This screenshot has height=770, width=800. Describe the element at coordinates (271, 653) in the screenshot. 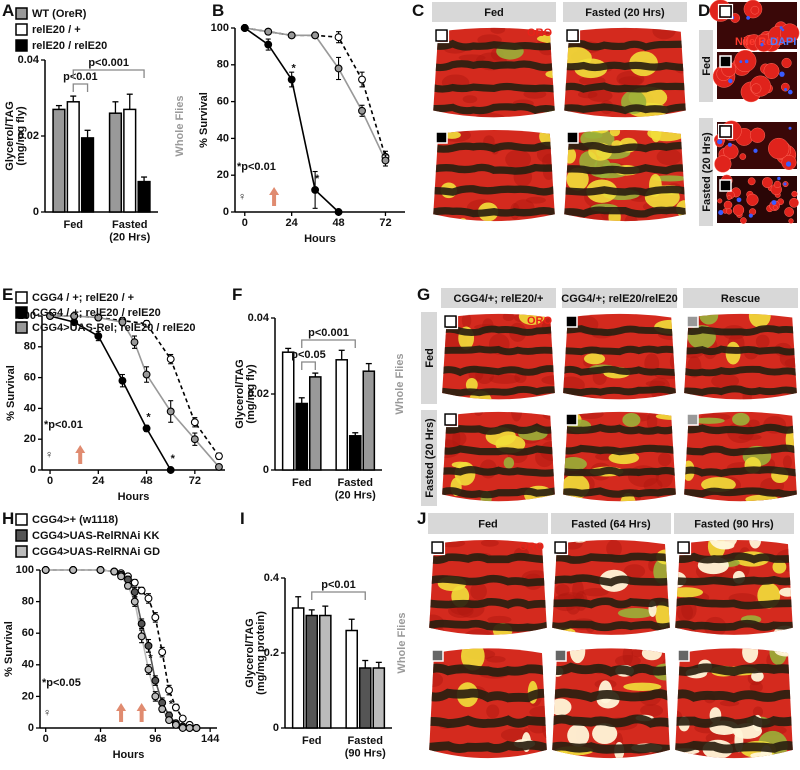

I see `y-tick-label: 0.2` at that location.